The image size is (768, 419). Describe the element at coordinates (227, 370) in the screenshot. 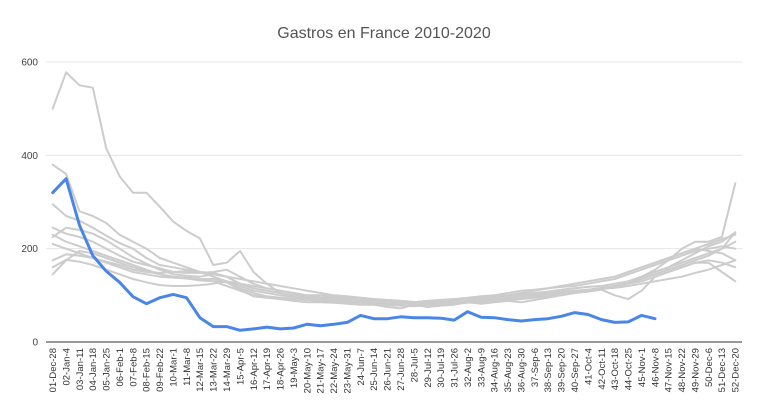

I see `x-tick-label: 14-Mar-29` at that location.